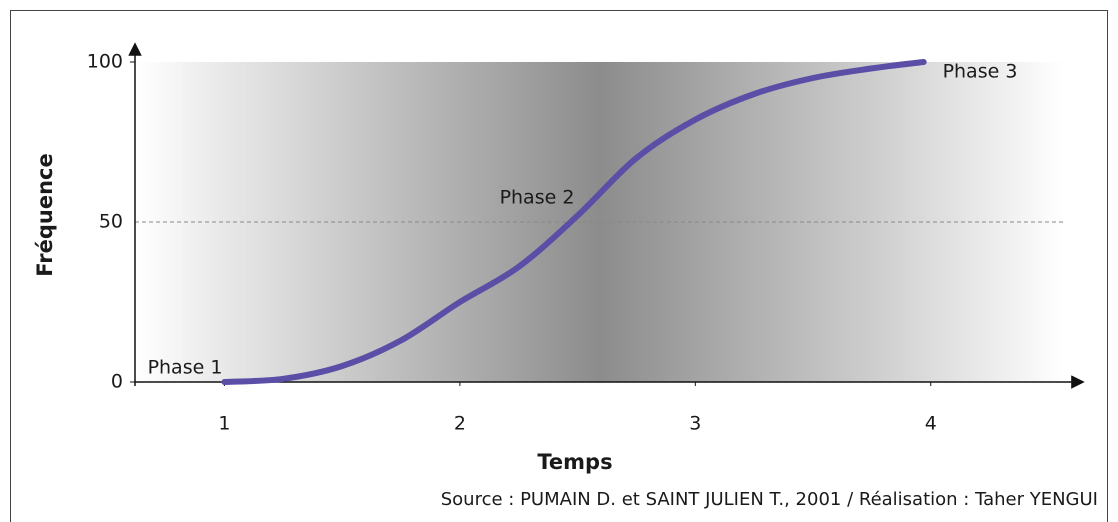  What do you see at coordinates (185, 368) in the screenshot?
I see `annotation: Phase 1` at bounding box center [185, 368].